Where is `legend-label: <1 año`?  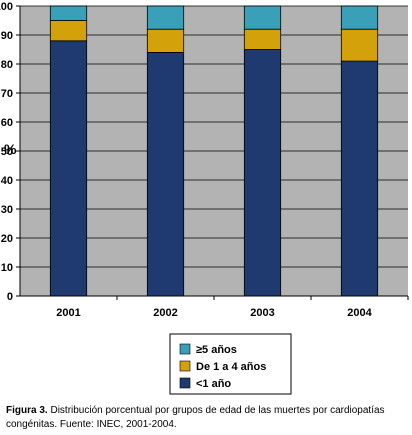 legend-label: <1 año is located at coordinates (213, 384).